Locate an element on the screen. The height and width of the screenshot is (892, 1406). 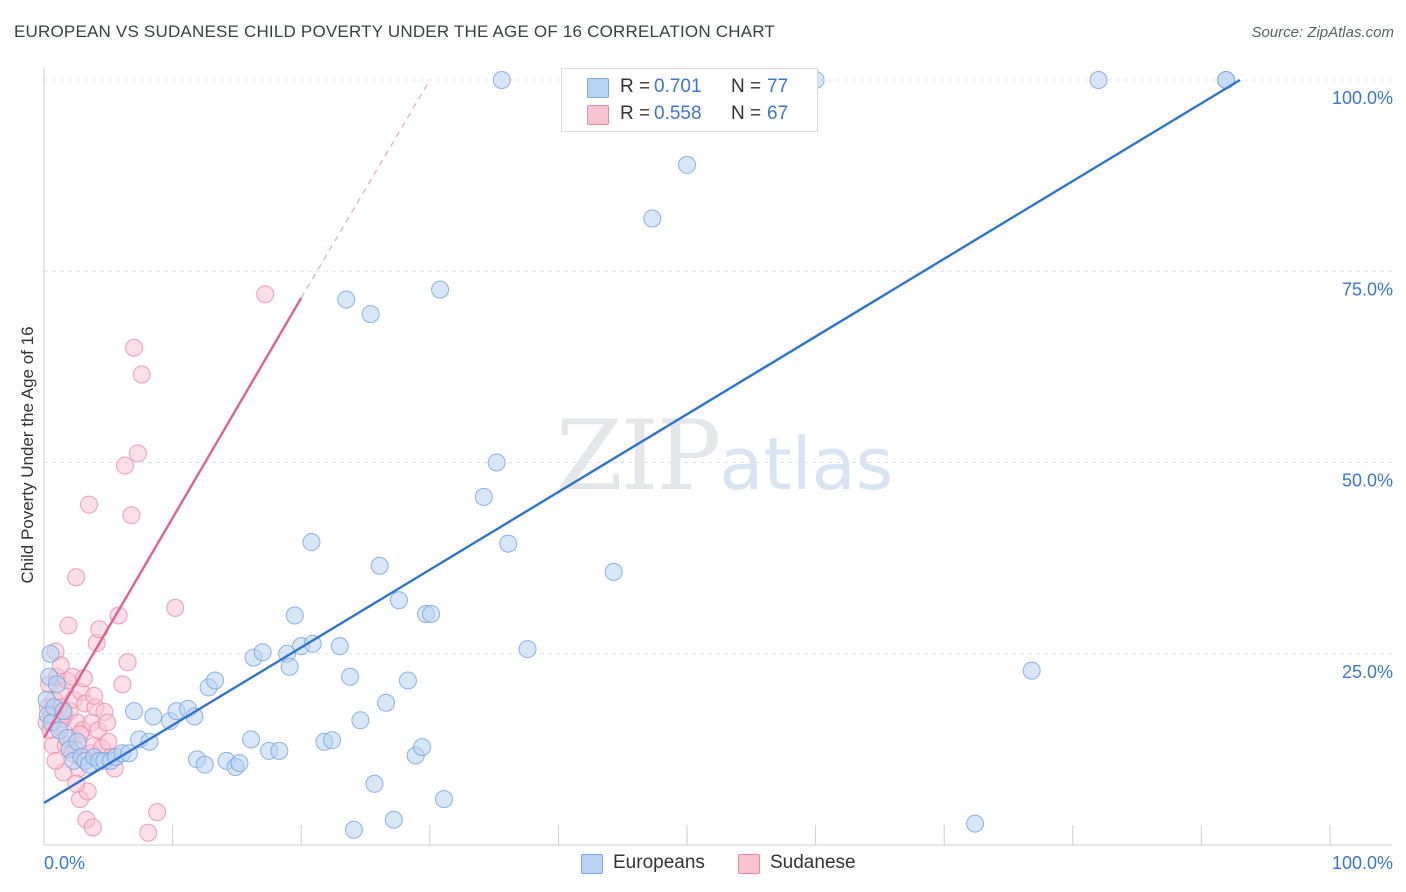
correlation-legend: R = 0.701 N = 77 R = 0.558 N = 67 is located at coordinates (689, 100).